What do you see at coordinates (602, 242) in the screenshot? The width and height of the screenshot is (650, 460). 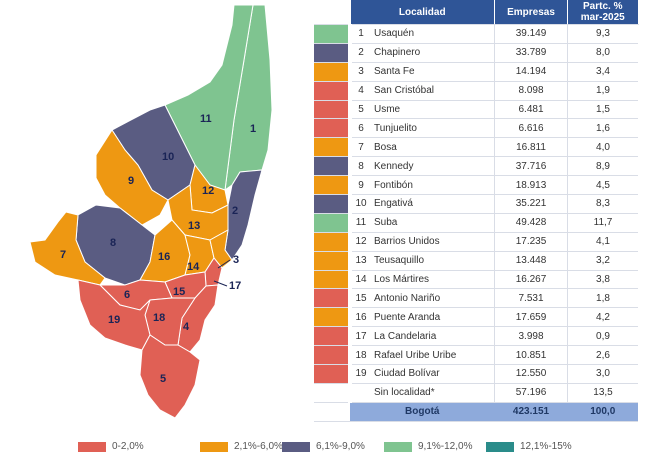 I see `share-value: 4,1` at bounding box center [602, 242].